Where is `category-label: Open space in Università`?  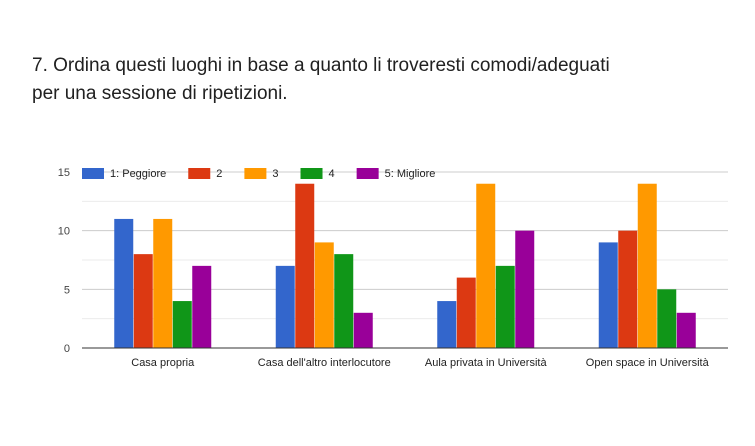
category-label: Open space in Università is located at coordinates (648, 363).